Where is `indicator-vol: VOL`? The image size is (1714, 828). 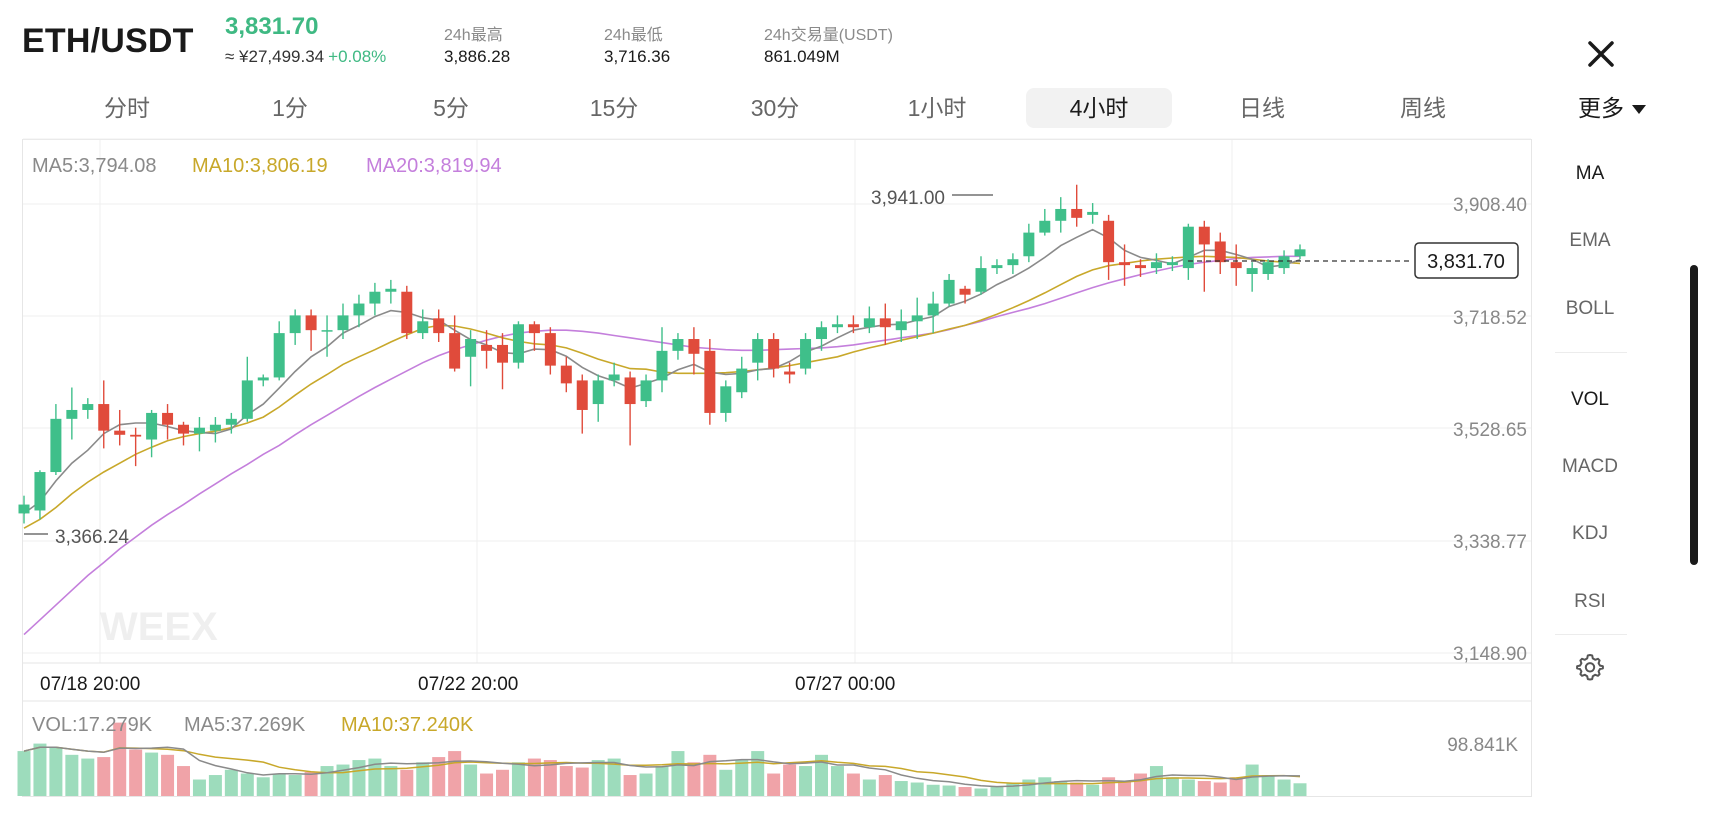 indicator-vol: VOL is located at coordinates (1590, 399).